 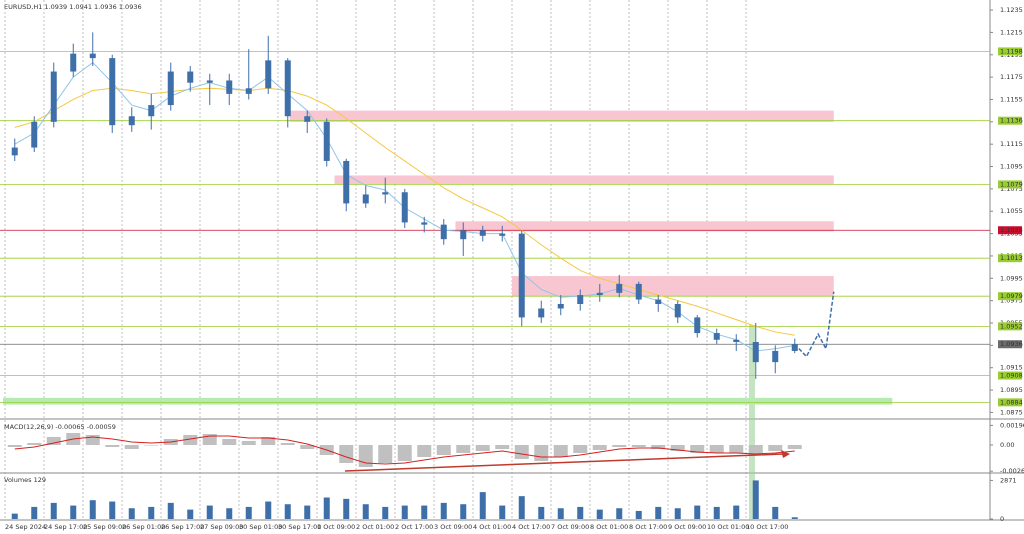 What do you see at coordinates (1011, 211) in the screenshot?
I see `y-tick-label: 1.1055` at bounding box center [1011, 211].